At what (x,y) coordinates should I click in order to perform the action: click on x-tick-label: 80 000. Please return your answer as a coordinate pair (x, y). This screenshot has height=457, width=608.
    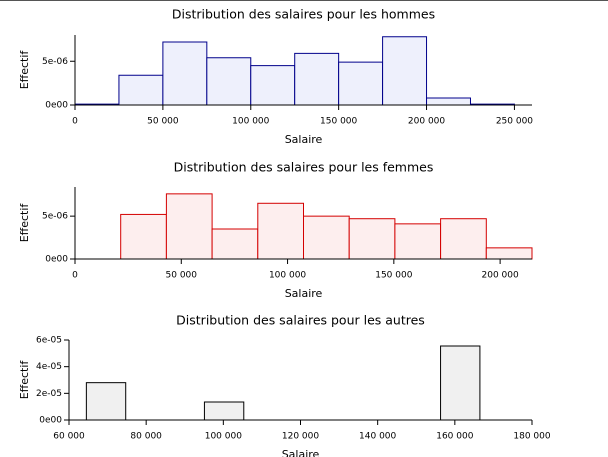
    Looking at the image, I should click on (146, 437).